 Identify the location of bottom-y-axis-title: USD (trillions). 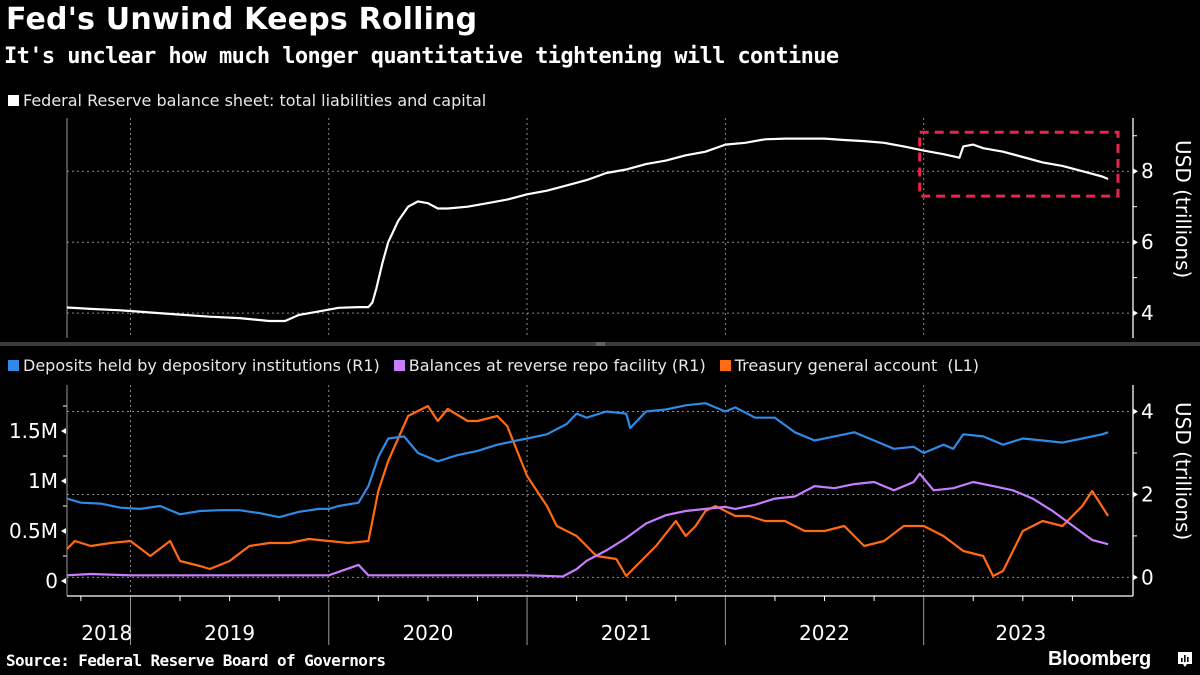
(1183, 471).